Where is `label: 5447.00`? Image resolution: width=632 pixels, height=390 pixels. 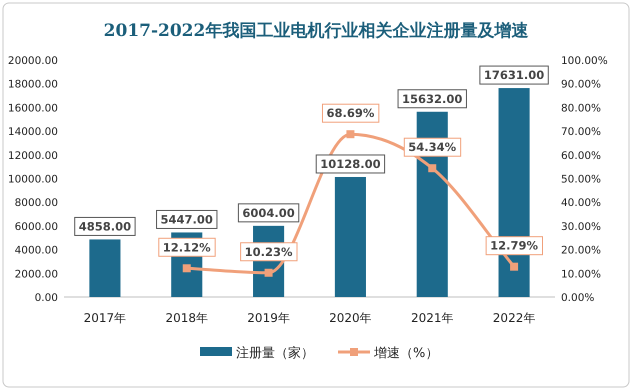 label: 5447.00 is located at coordinates (187, 219).